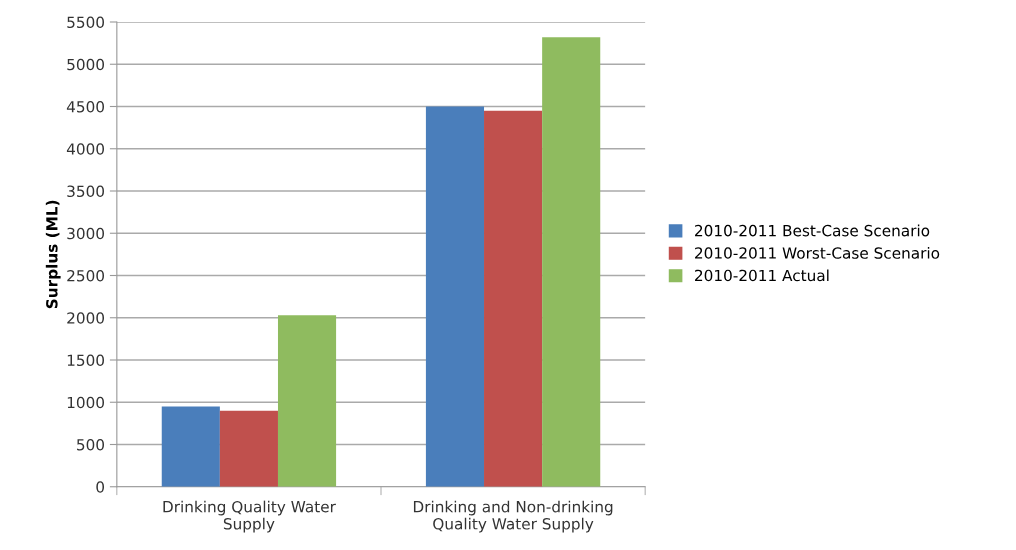 The image size is (1016, 550). I want to click on y-tick-label: 500, so click(91, 444).